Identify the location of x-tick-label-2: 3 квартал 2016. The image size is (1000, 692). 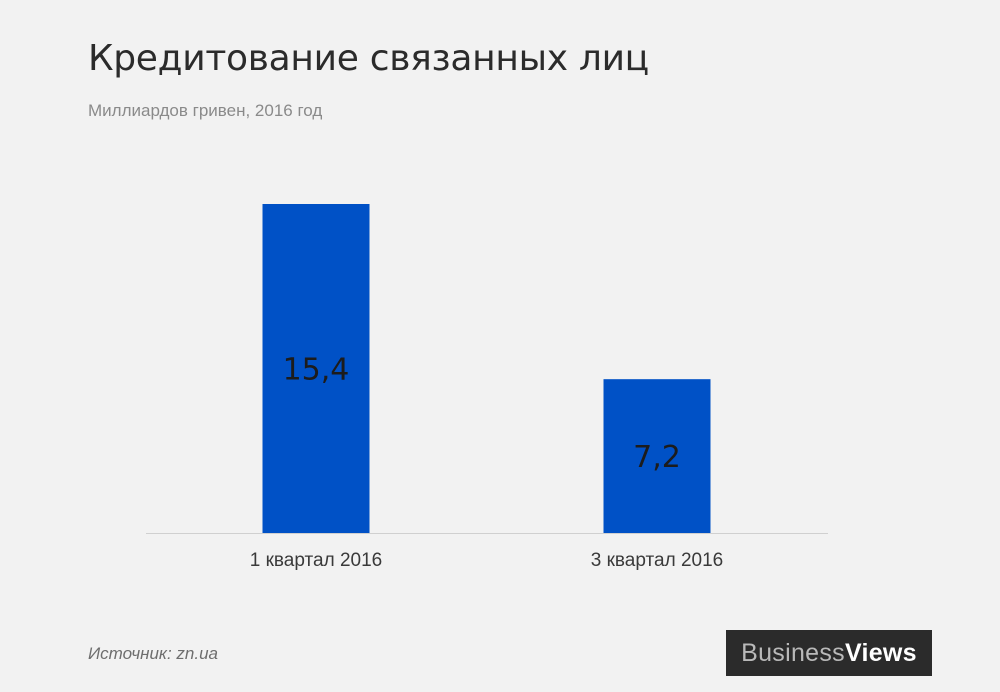
(657, 560).